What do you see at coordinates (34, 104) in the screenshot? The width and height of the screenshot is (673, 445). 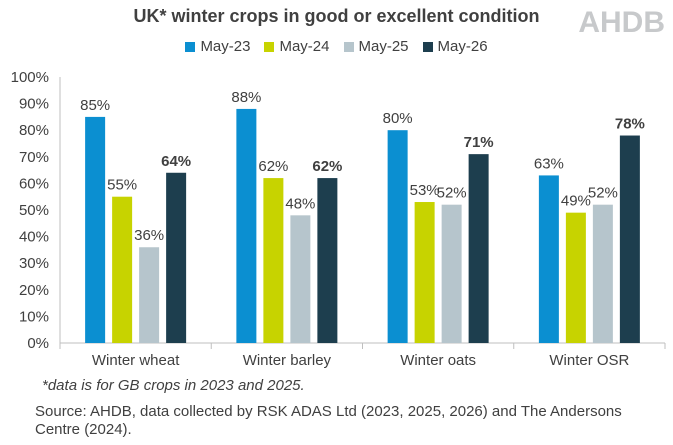 I see `y-tick-label: 90%` at bounding box center [34, 104].